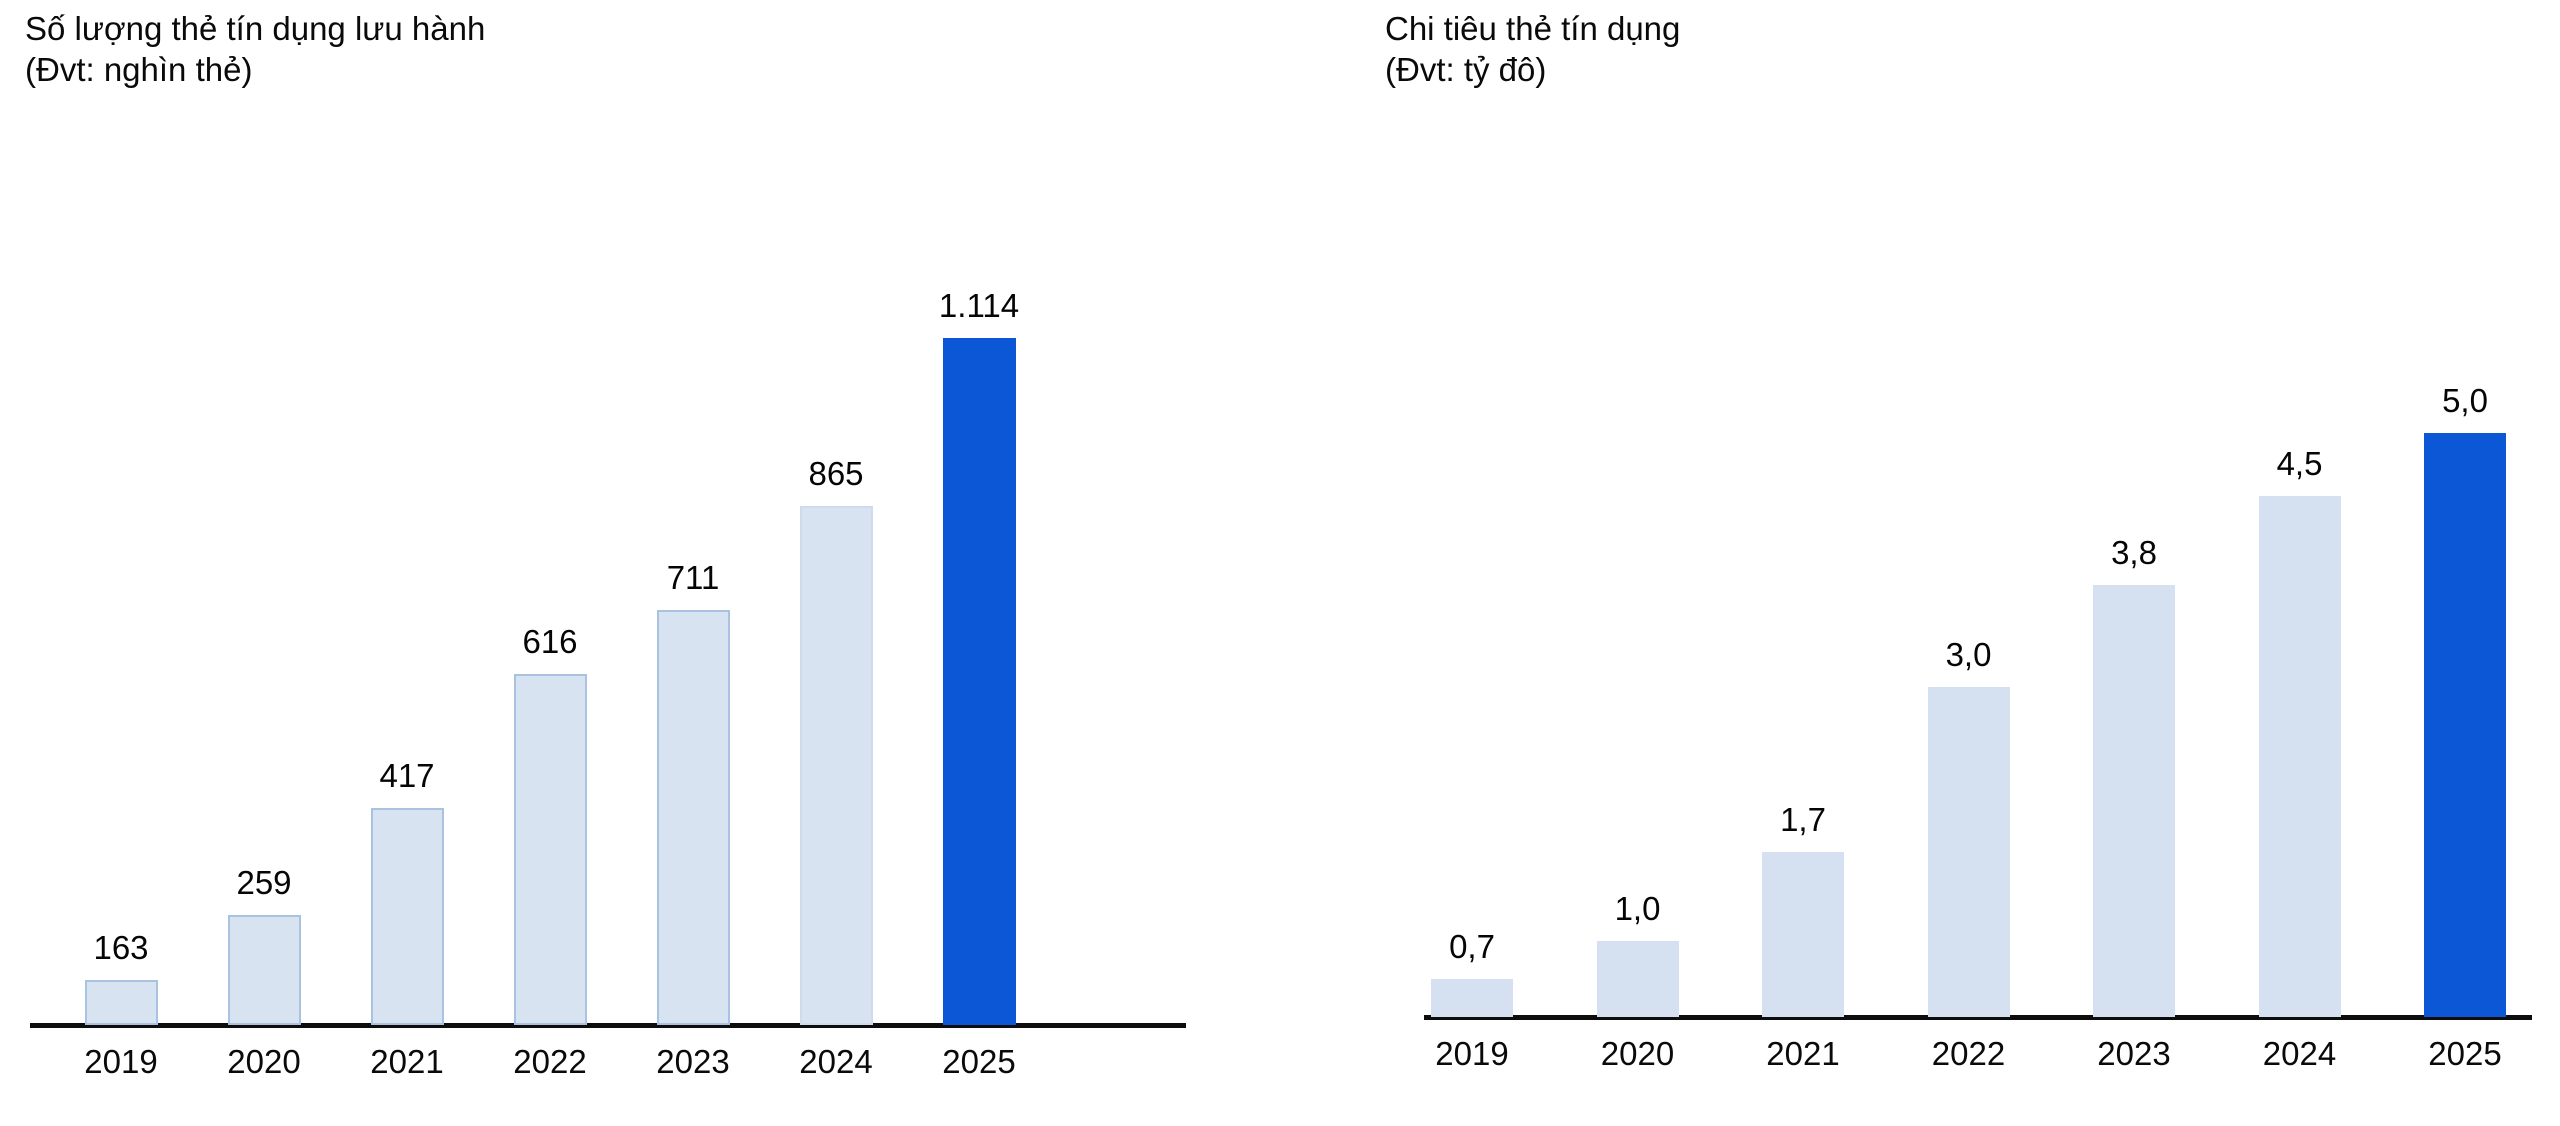  What do you see at coordinates (255, 28) in the screenshot?
I see `cards-chart-title-line1: Số lượng thẻ tín dụng lưu hành` at bounding box center [255, 28].